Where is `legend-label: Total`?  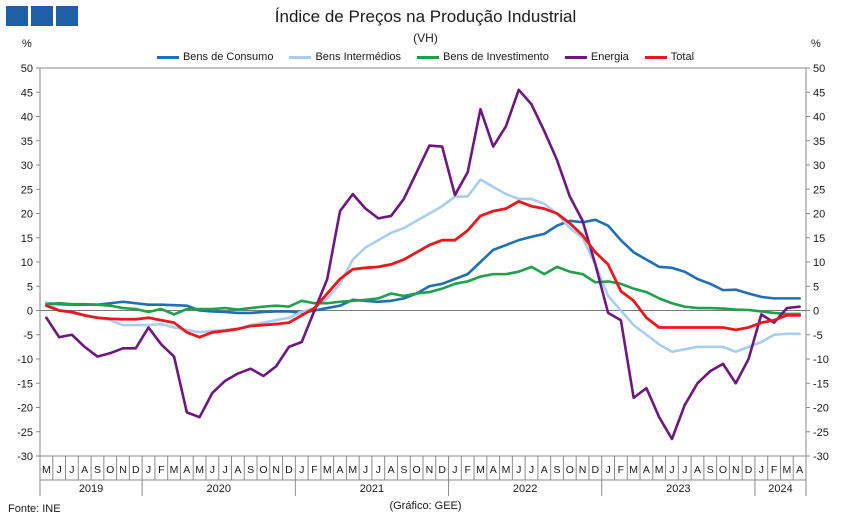 legend-label: Total is located at coordinates (682, 57).